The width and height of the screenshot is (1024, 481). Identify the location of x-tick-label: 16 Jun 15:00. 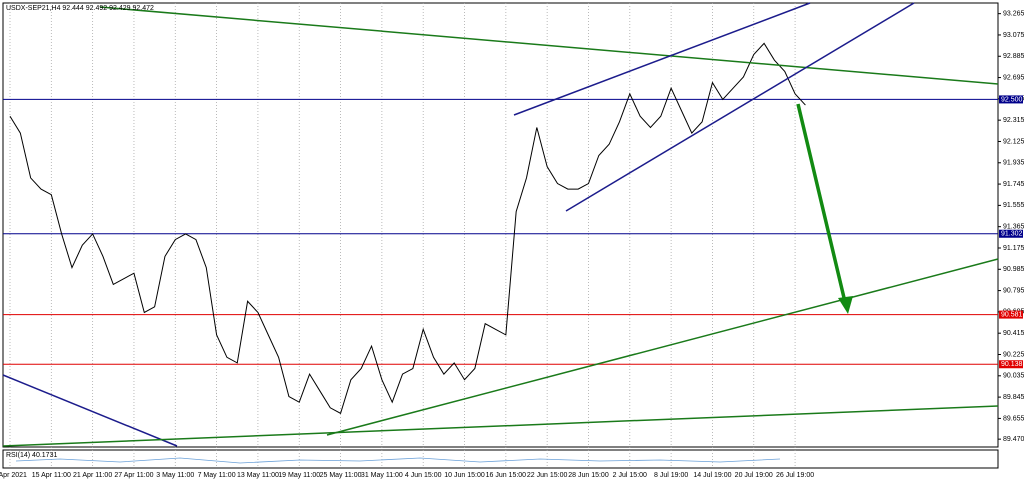
(506, 475).